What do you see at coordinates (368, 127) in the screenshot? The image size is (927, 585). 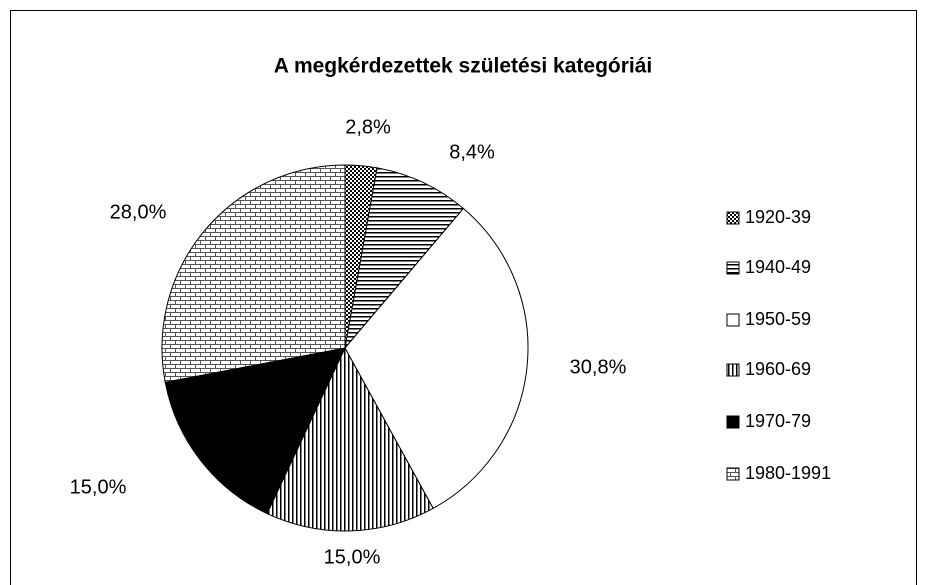 I see `data-label: 2,8%` at bounding box center [368, 127].